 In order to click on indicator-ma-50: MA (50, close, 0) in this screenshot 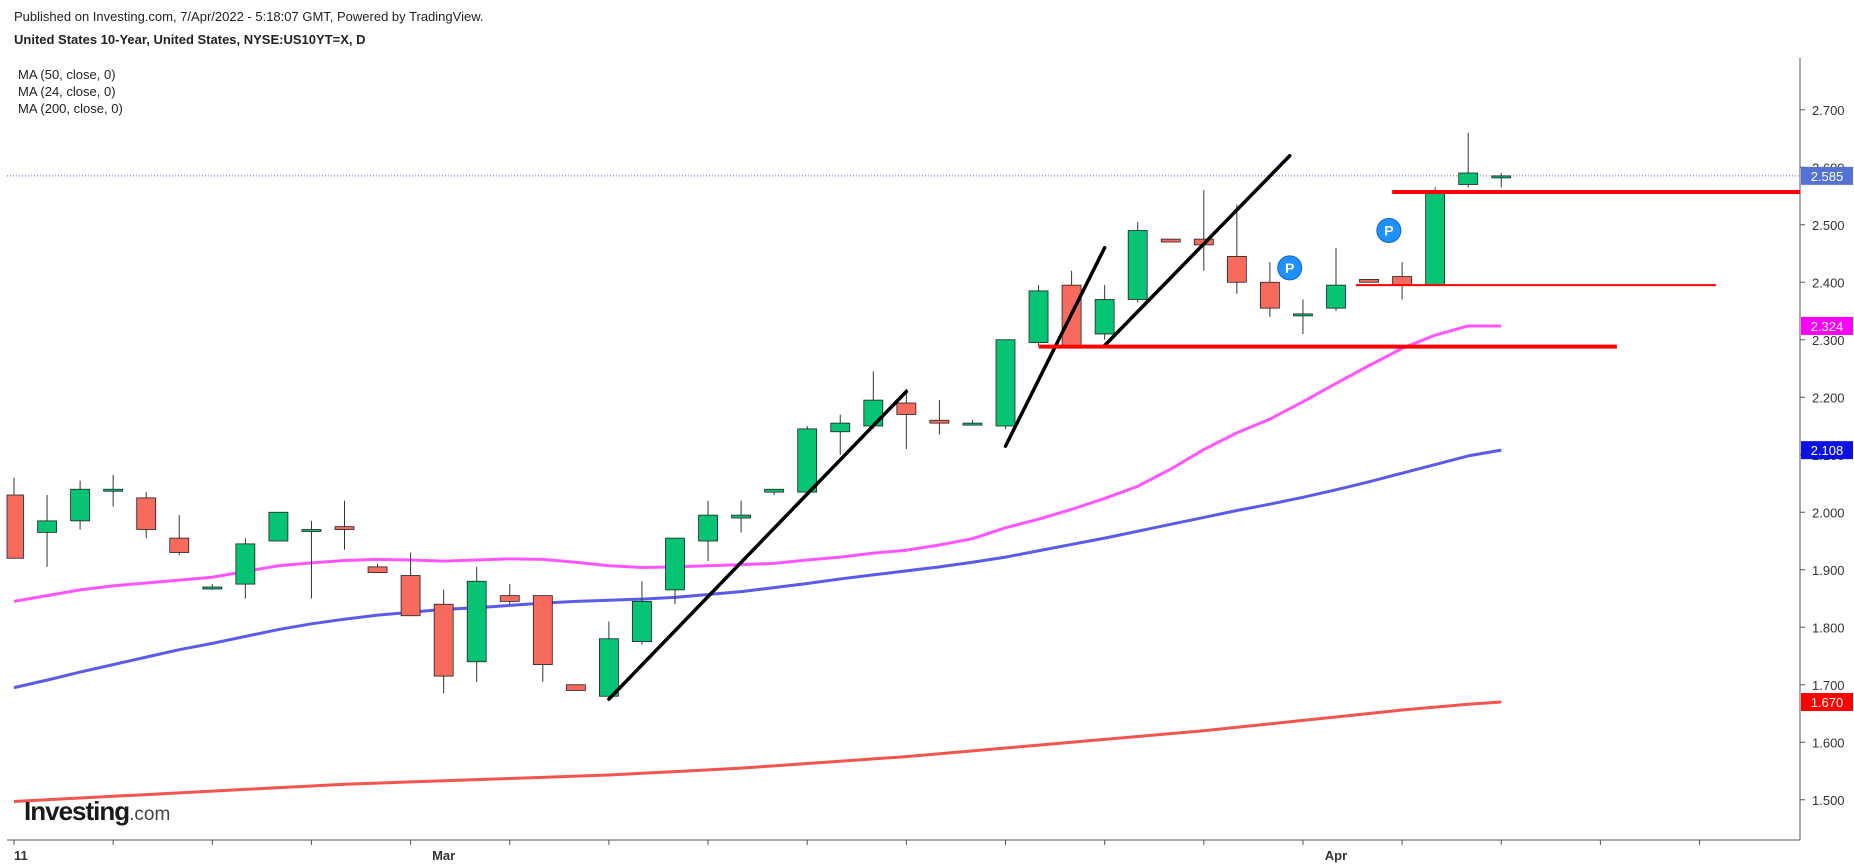, I will do `click(67, 74)`.